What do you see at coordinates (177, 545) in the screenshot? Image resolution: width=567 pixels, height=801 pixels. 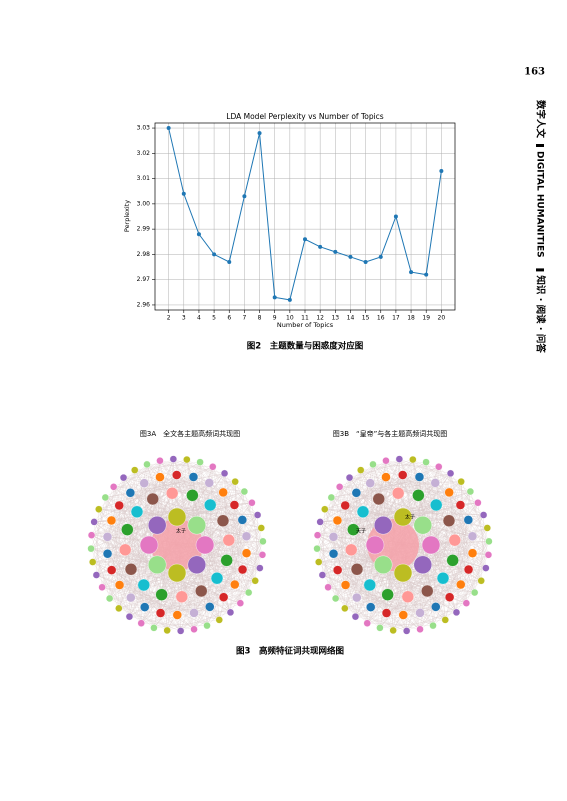 I see `network-a: 太子` at bounding box center [177, 545].